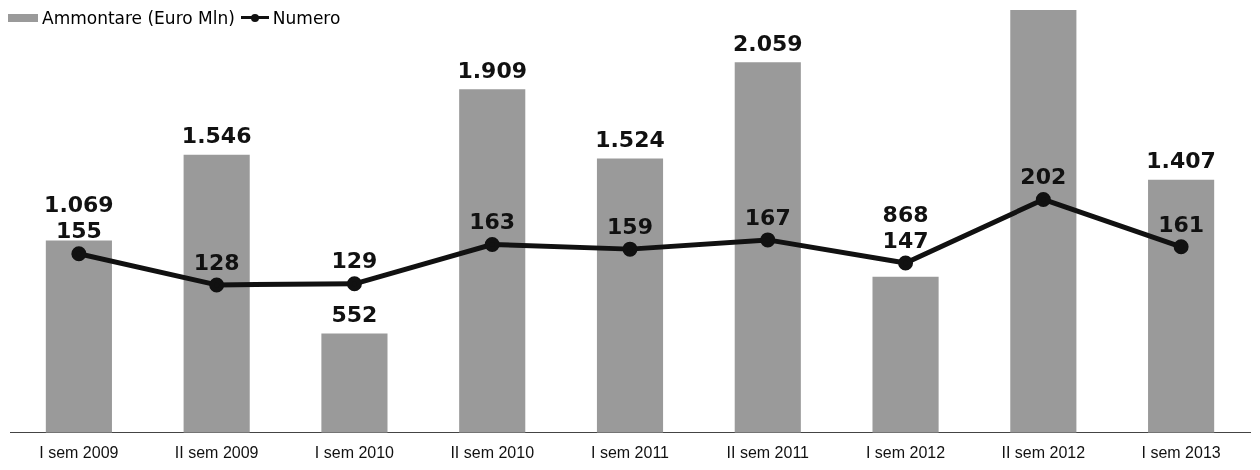 This screenshot has width=1260, height=470. What do you see at coordinates (216, 262) in the screenshot?
I see `data-label: 128` at bounding box center [216, 262].